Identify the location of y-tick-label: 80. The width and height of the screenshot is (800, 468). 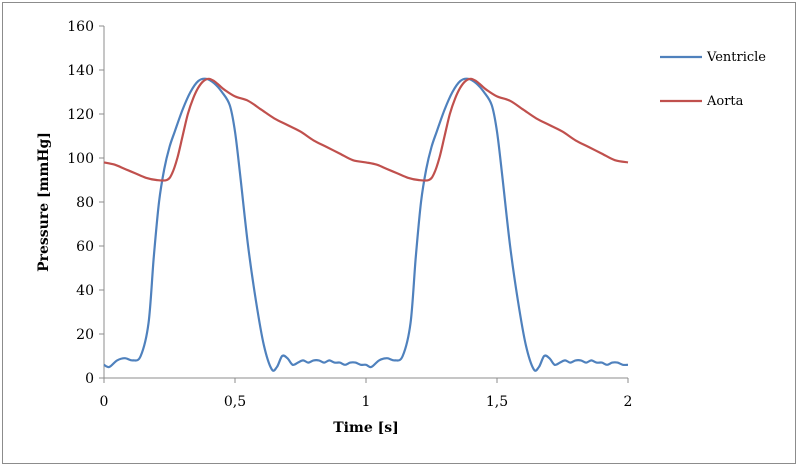
(85, 203).